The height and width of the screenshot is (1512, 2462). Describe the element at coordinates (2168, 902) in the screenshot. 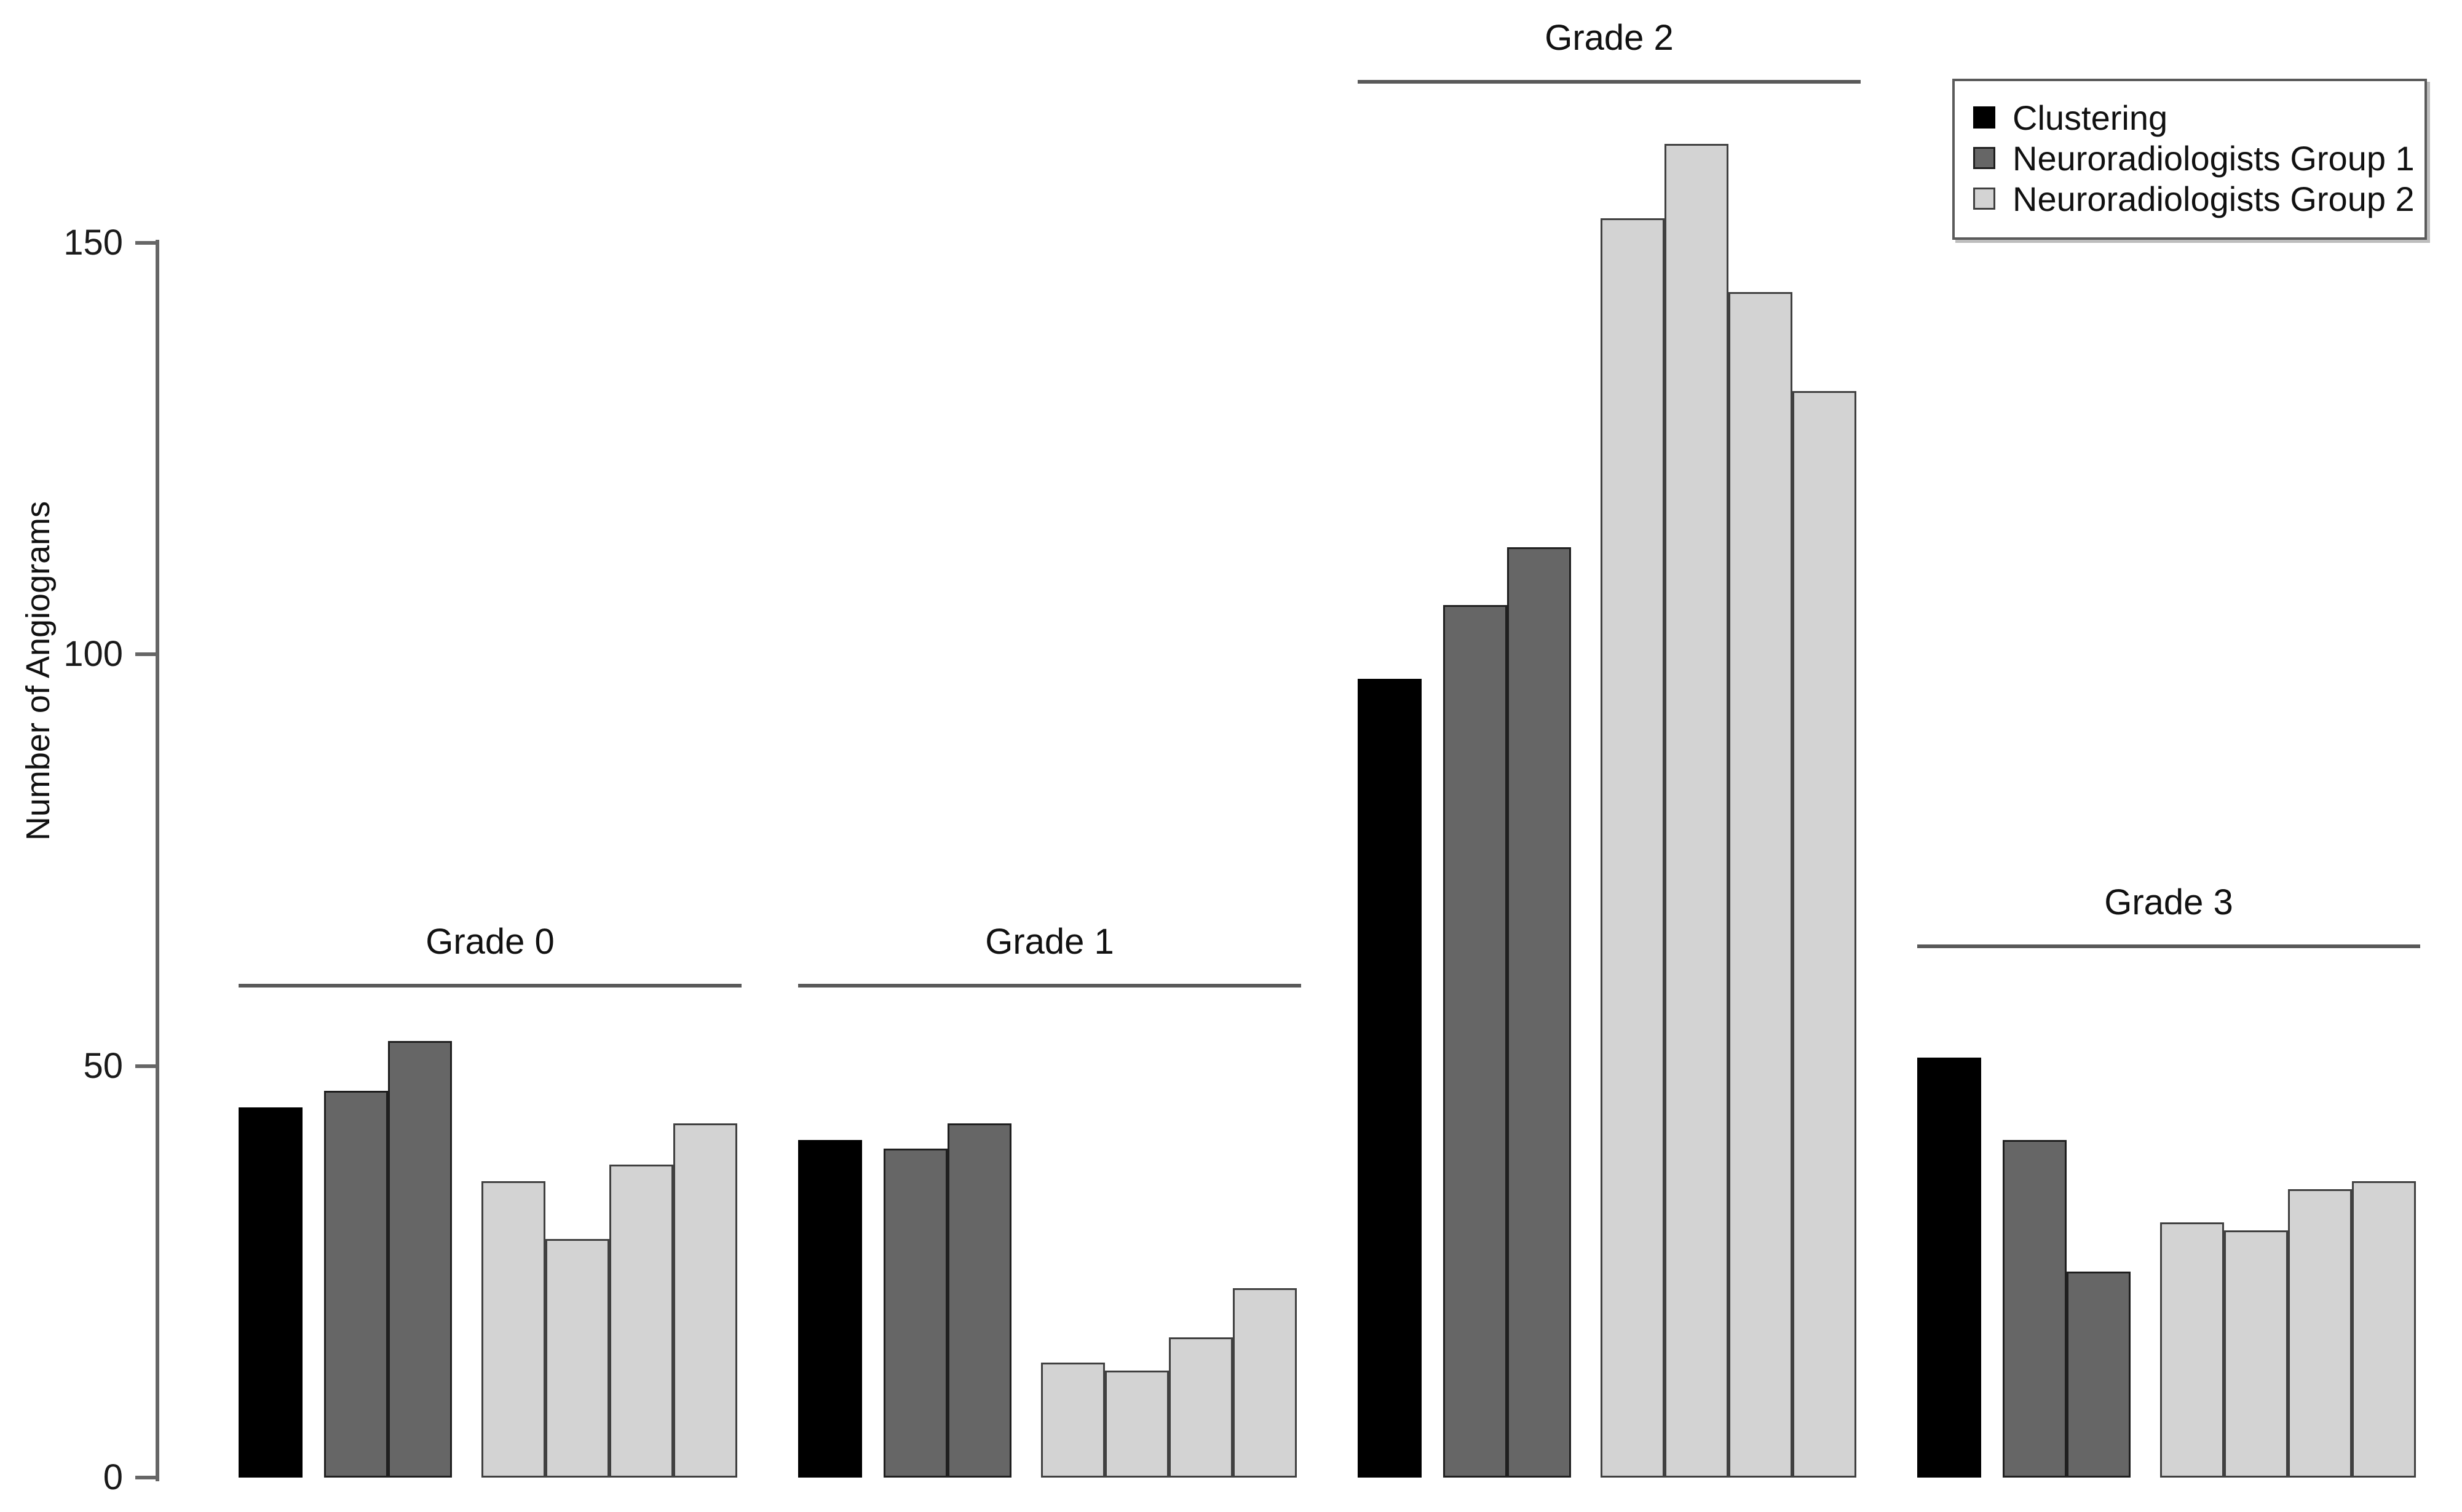

I see `grade-group-label: Grade 3` at that location.